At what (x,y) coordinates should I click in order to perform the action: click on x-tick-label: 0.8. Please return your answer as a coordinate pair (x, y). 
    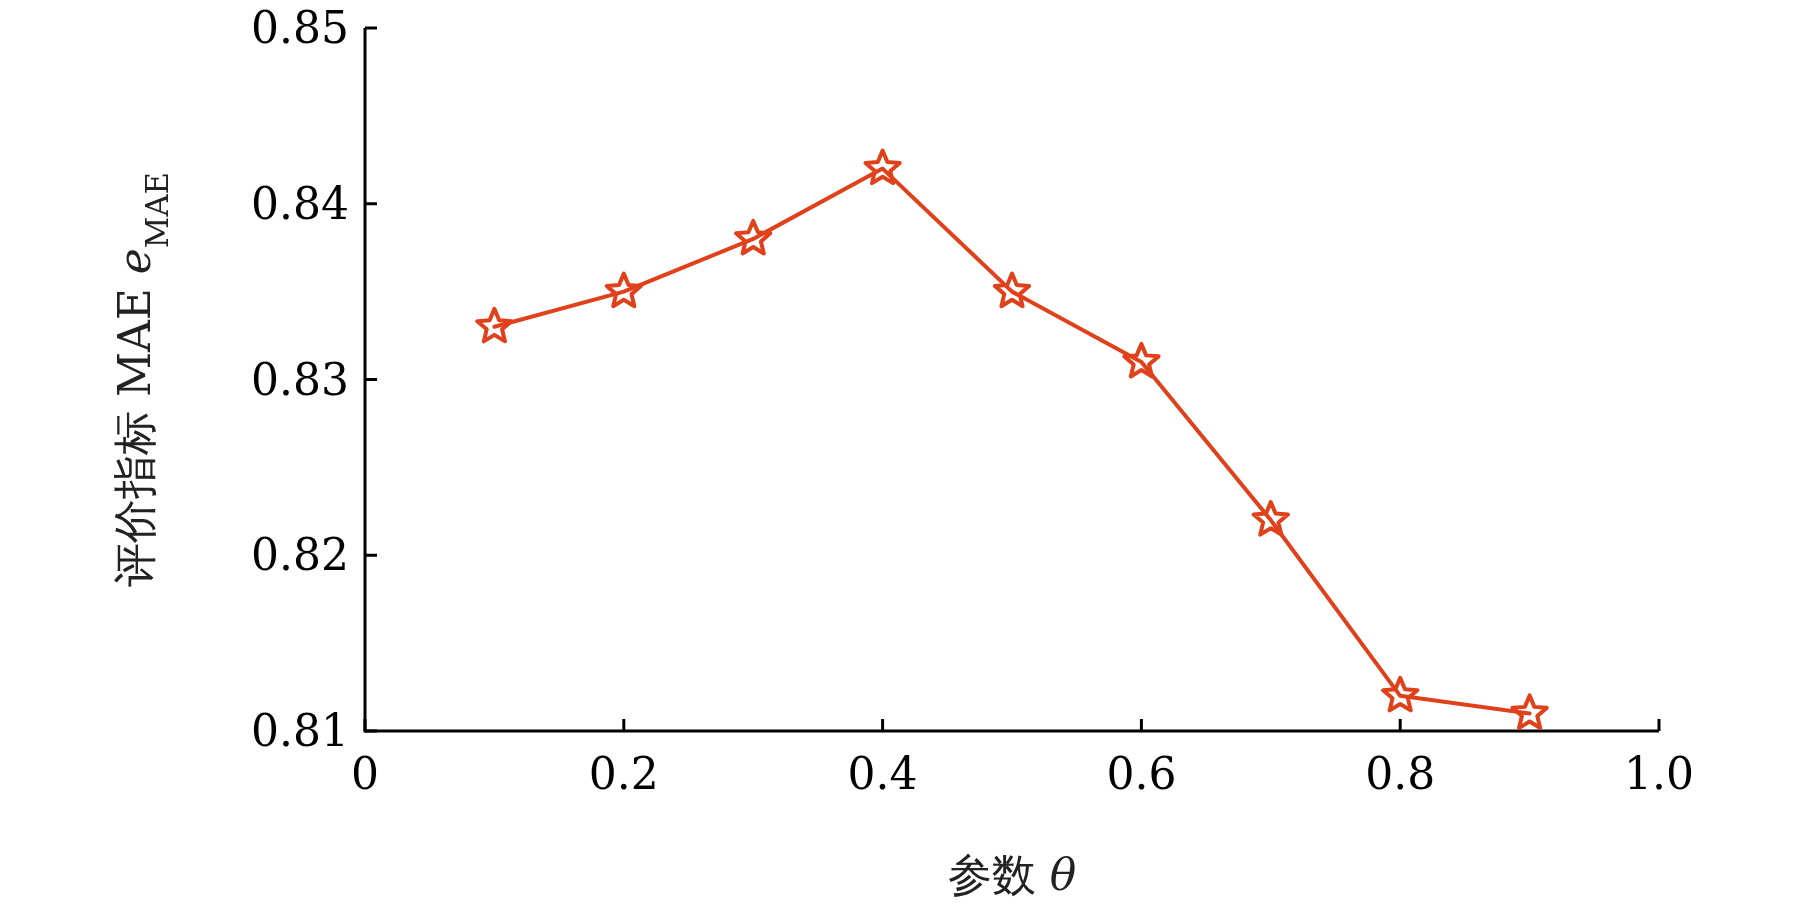
    Looking at the image, I should click on (1400, 773).